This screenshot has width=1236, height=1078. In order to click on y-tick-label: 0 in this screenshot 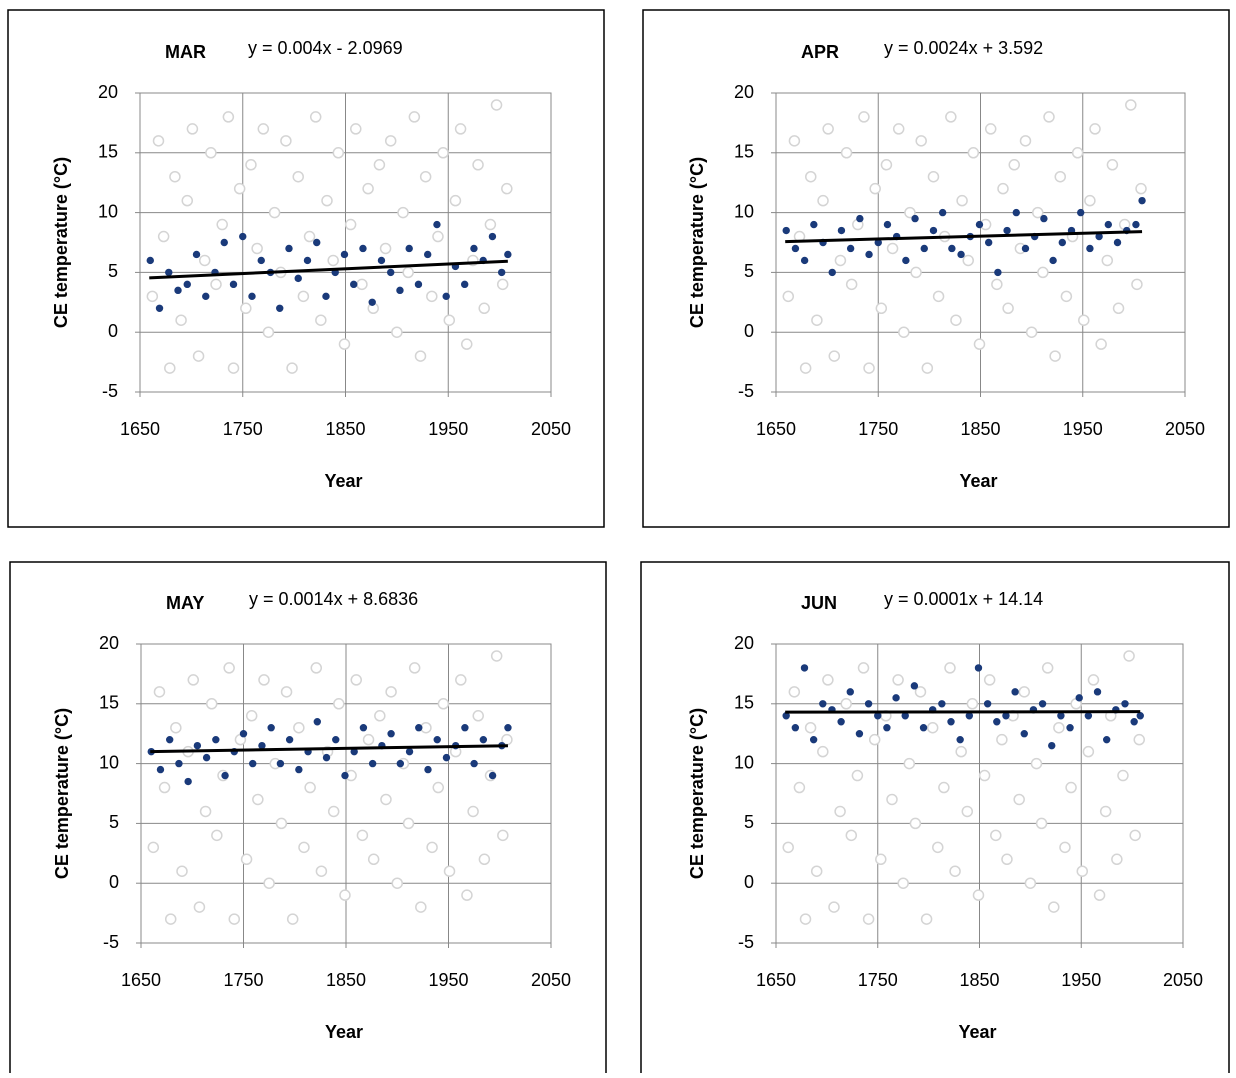, I will do `click(114, 882)`.